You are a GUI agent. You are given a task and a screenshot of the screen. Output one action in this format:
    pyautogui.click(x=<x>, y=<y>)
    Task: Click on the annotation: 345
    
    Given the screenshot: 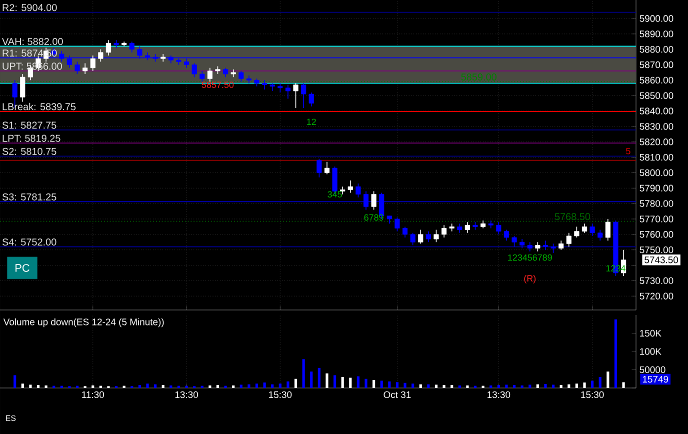 What is the action you would take?
    pyautogui.click(x=335, y=194)
    